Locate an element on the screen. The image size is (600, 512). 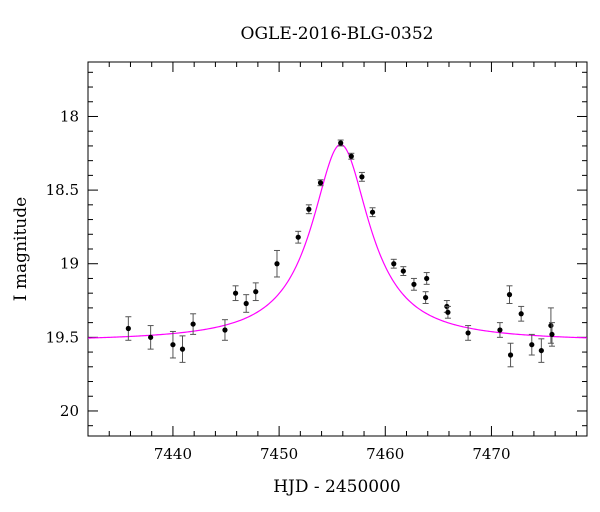
x-tick-label: 7470 is located at coordinates (491, 454).